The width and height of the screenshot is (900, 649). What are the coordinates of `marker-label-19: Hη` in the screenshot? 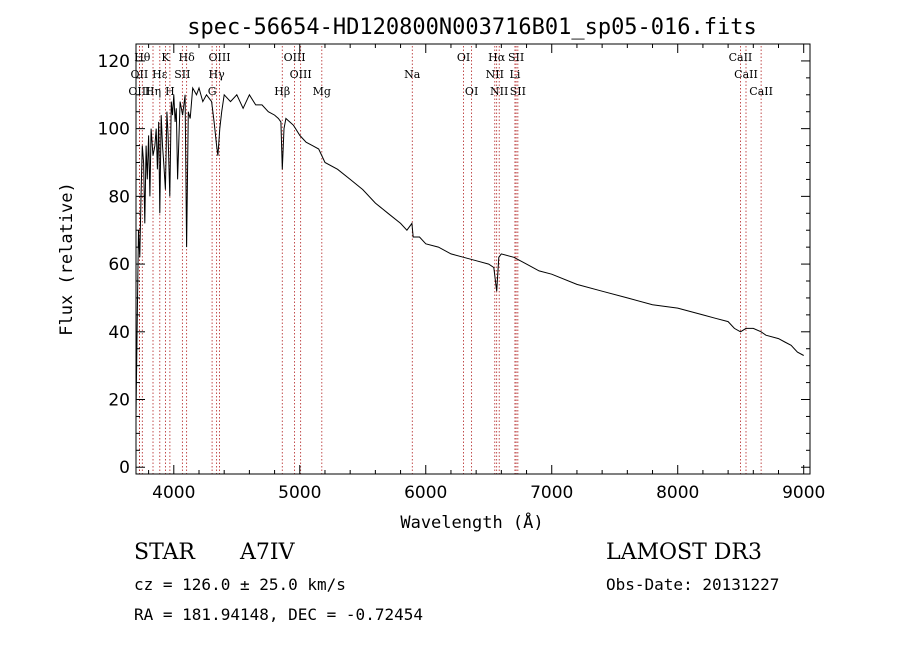 It's located at (153, 91).